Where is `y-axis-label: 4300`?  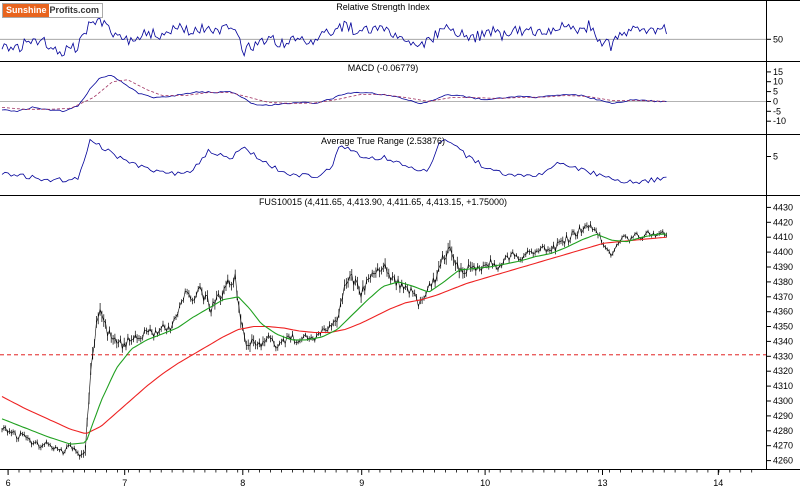 y-axis-label: 4300 is located at coordinates (783, 401).